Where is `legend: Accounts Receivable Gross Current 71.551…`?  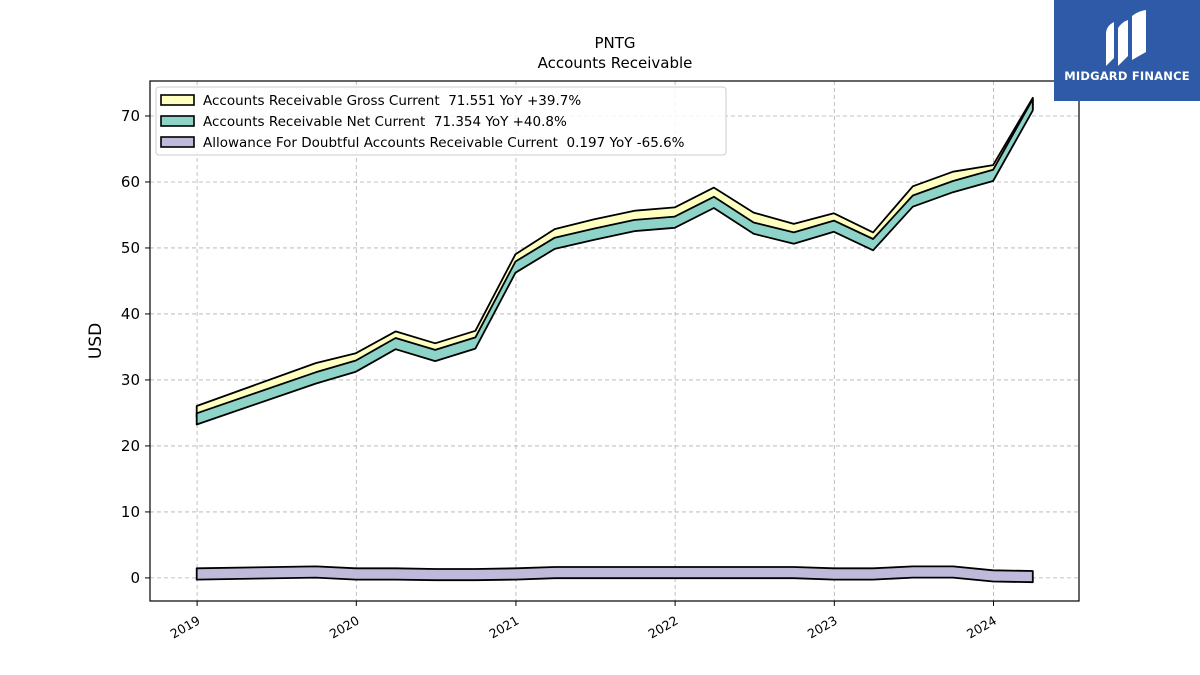 legend: Accounts Receivable Gross Current 71.551… is located at coordinates (441, 121).